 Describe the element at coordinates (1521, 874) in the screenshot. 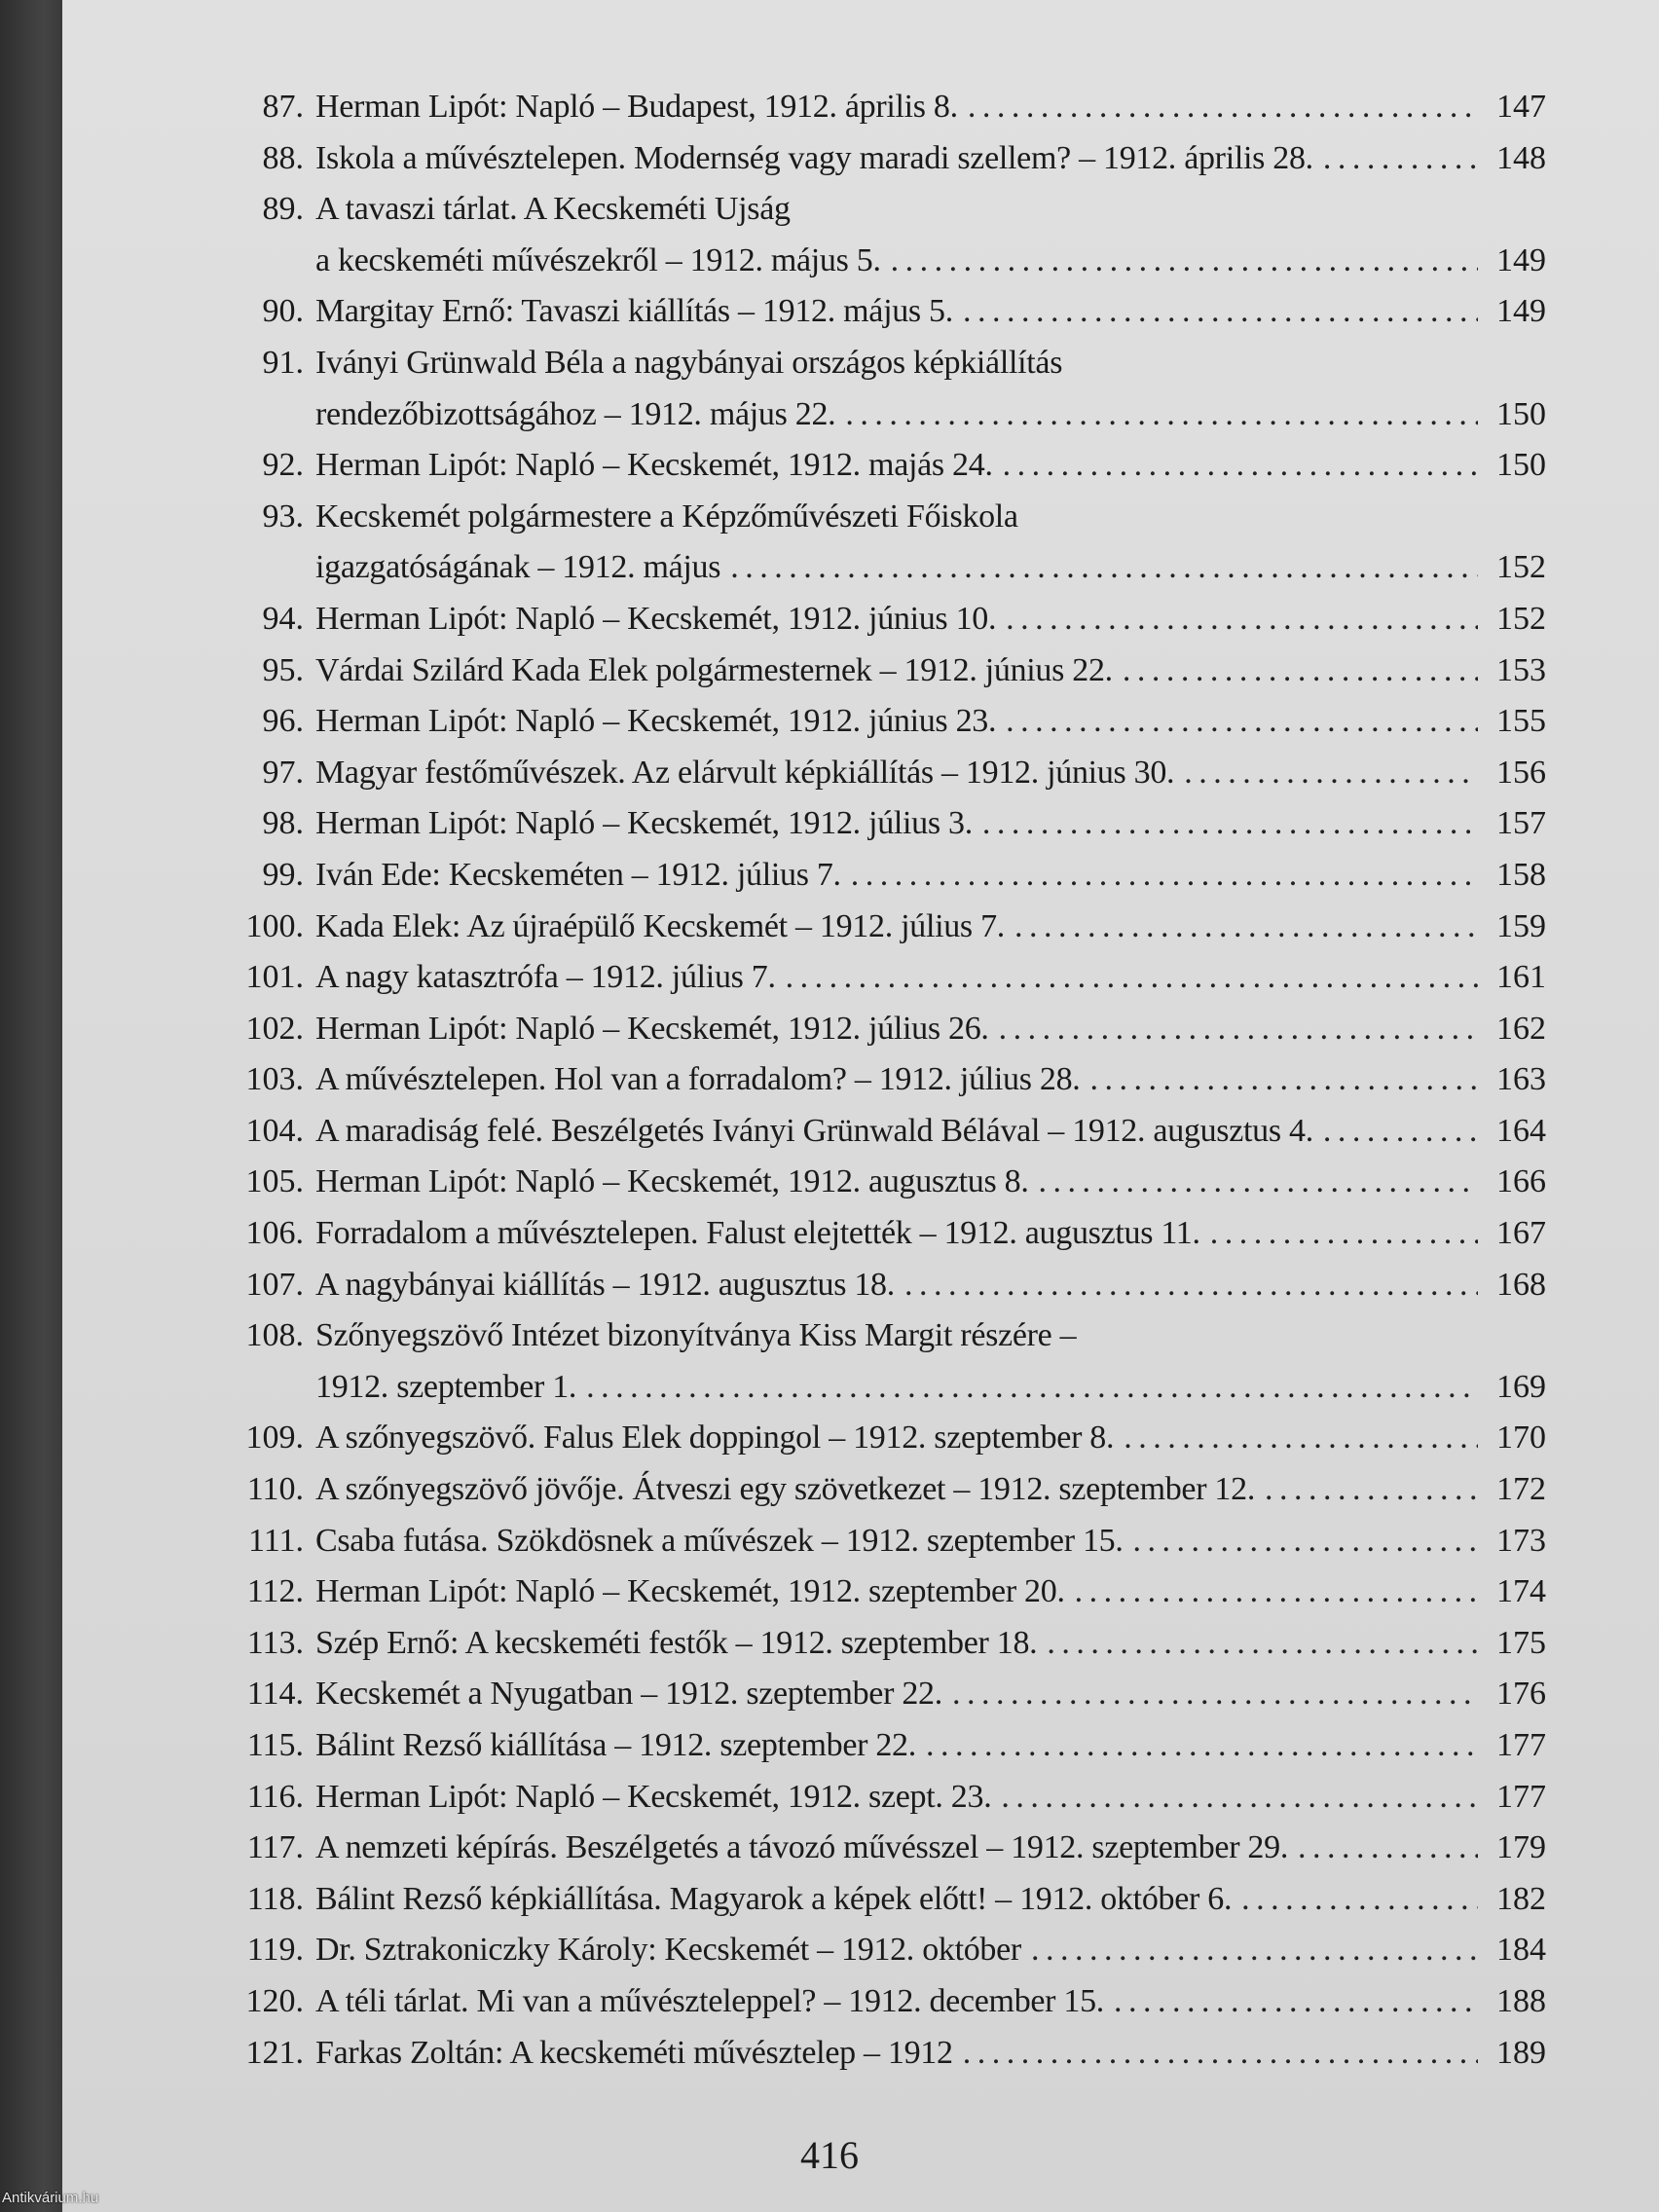

I see `entry-page-number: 158` at that location.